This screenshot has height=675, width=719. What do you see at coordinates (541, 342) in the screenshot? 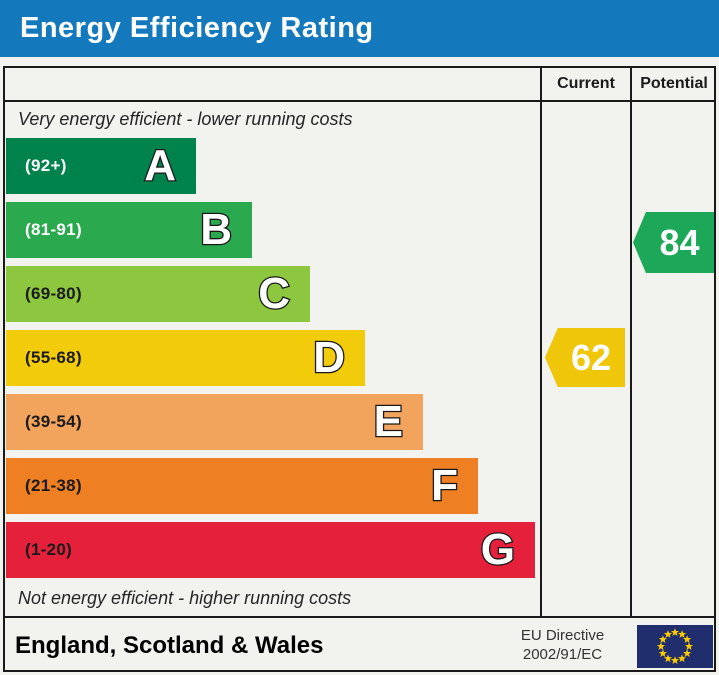
I see `column-divider-current` at bounding box center [541, 342].